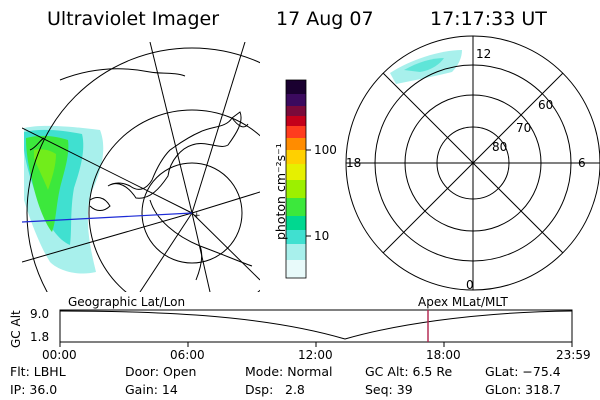  Describe the element at coordinates (161, 371) in the screenshot. I see `info-door: Door: Open` at that location.